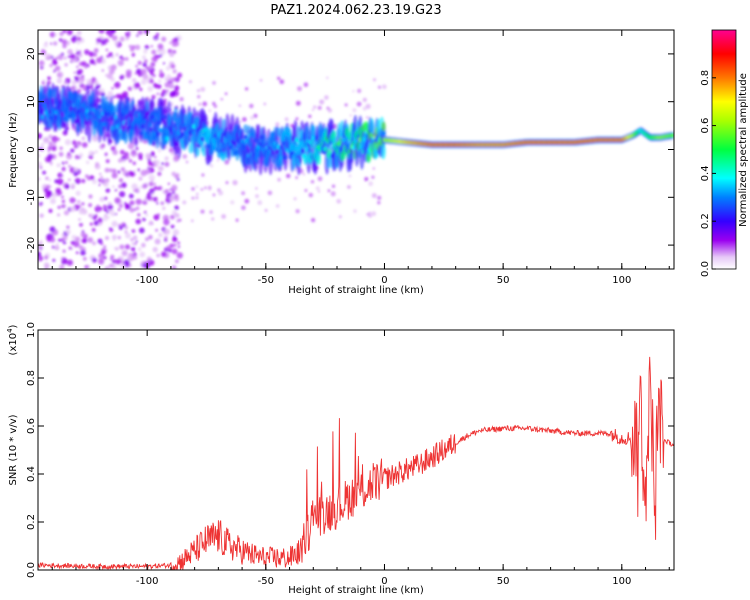 The height and width of the screenshot is (600, 750). I want to click on y-tick-label: 0, so click(31, 149).